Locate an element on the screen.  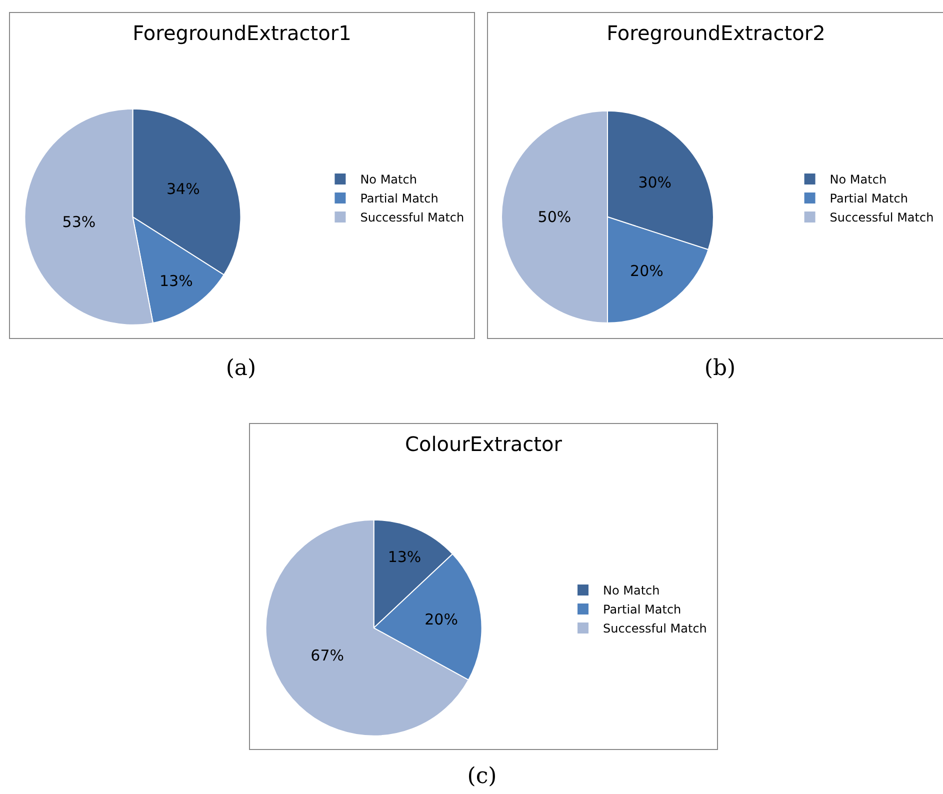
data-label: 34% is located at coordinates (183, 189).